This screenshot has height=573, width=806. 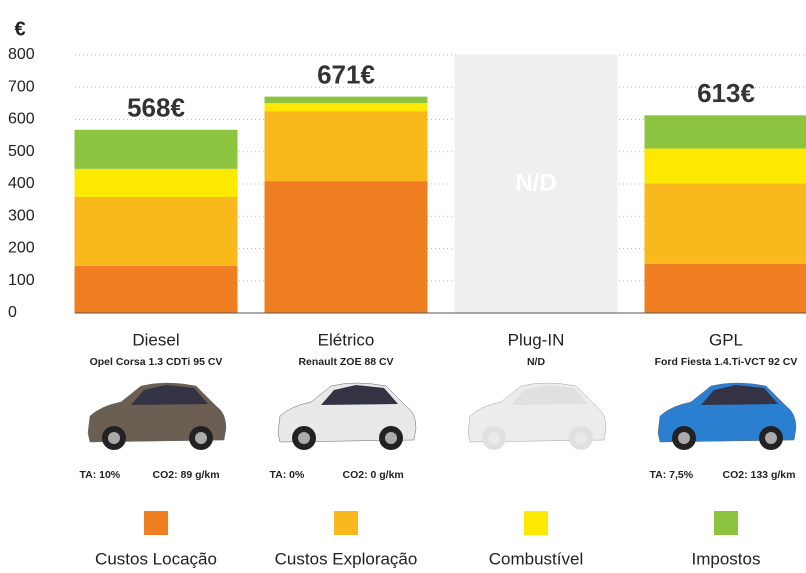 What do you see at coordinates (759, 475) in the screenshot?
I see `co2-label: CO2: 133 g/km` at bounding box center [759, 475].